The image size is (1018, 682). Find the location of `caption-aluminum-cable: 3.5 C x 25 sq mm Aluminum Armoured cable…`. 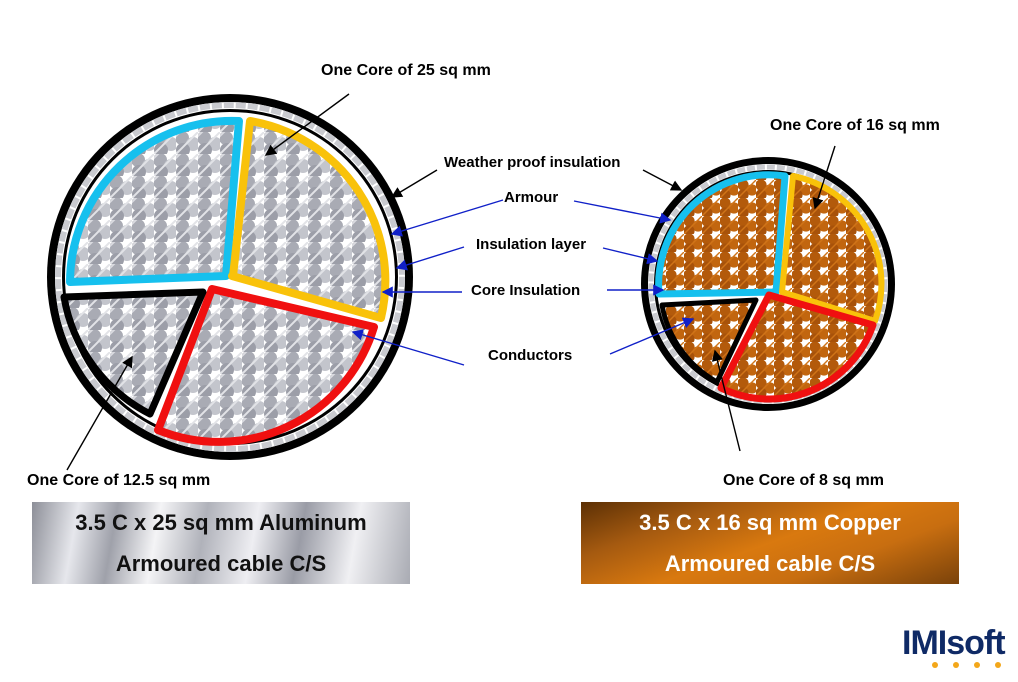

caption-aluminum-cable: 3.5 C x 25 sq mm Aluminum Armoured cable… is located at coordinates (221, 543).